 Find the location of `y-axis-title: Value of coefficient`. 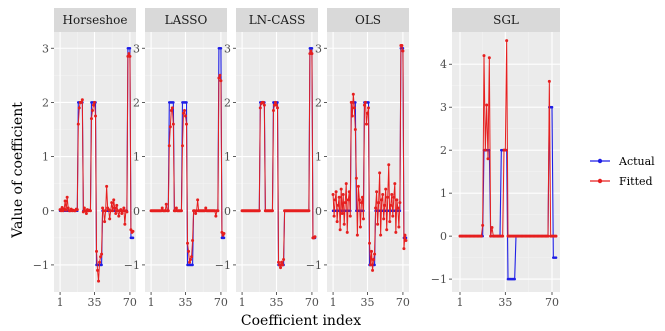

y-axis-title: Value of coefficient is located at coordinates (18, 170).